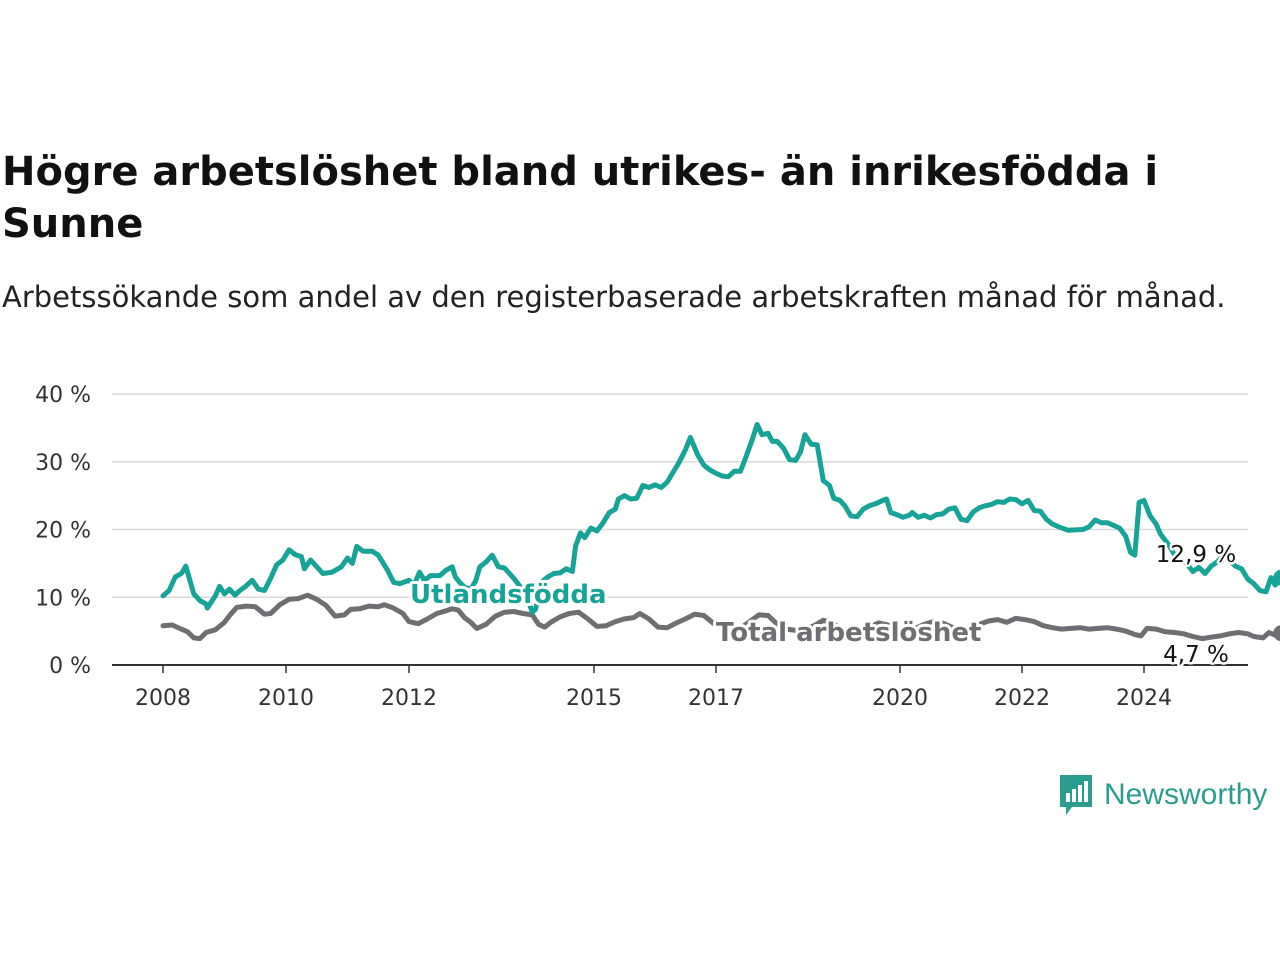 This screenshot has width=1280, height=960. Describe the element at coordinates (63, 395) in the screenshot. I see `y-tick-label: 40 %` at that location.